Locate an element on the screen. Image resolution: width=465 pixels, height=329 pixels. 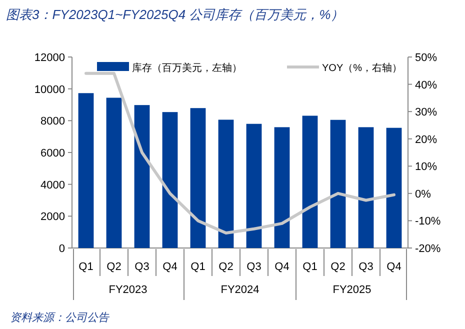
y2-tick-label: -20% is located at coordinates (428, 249).